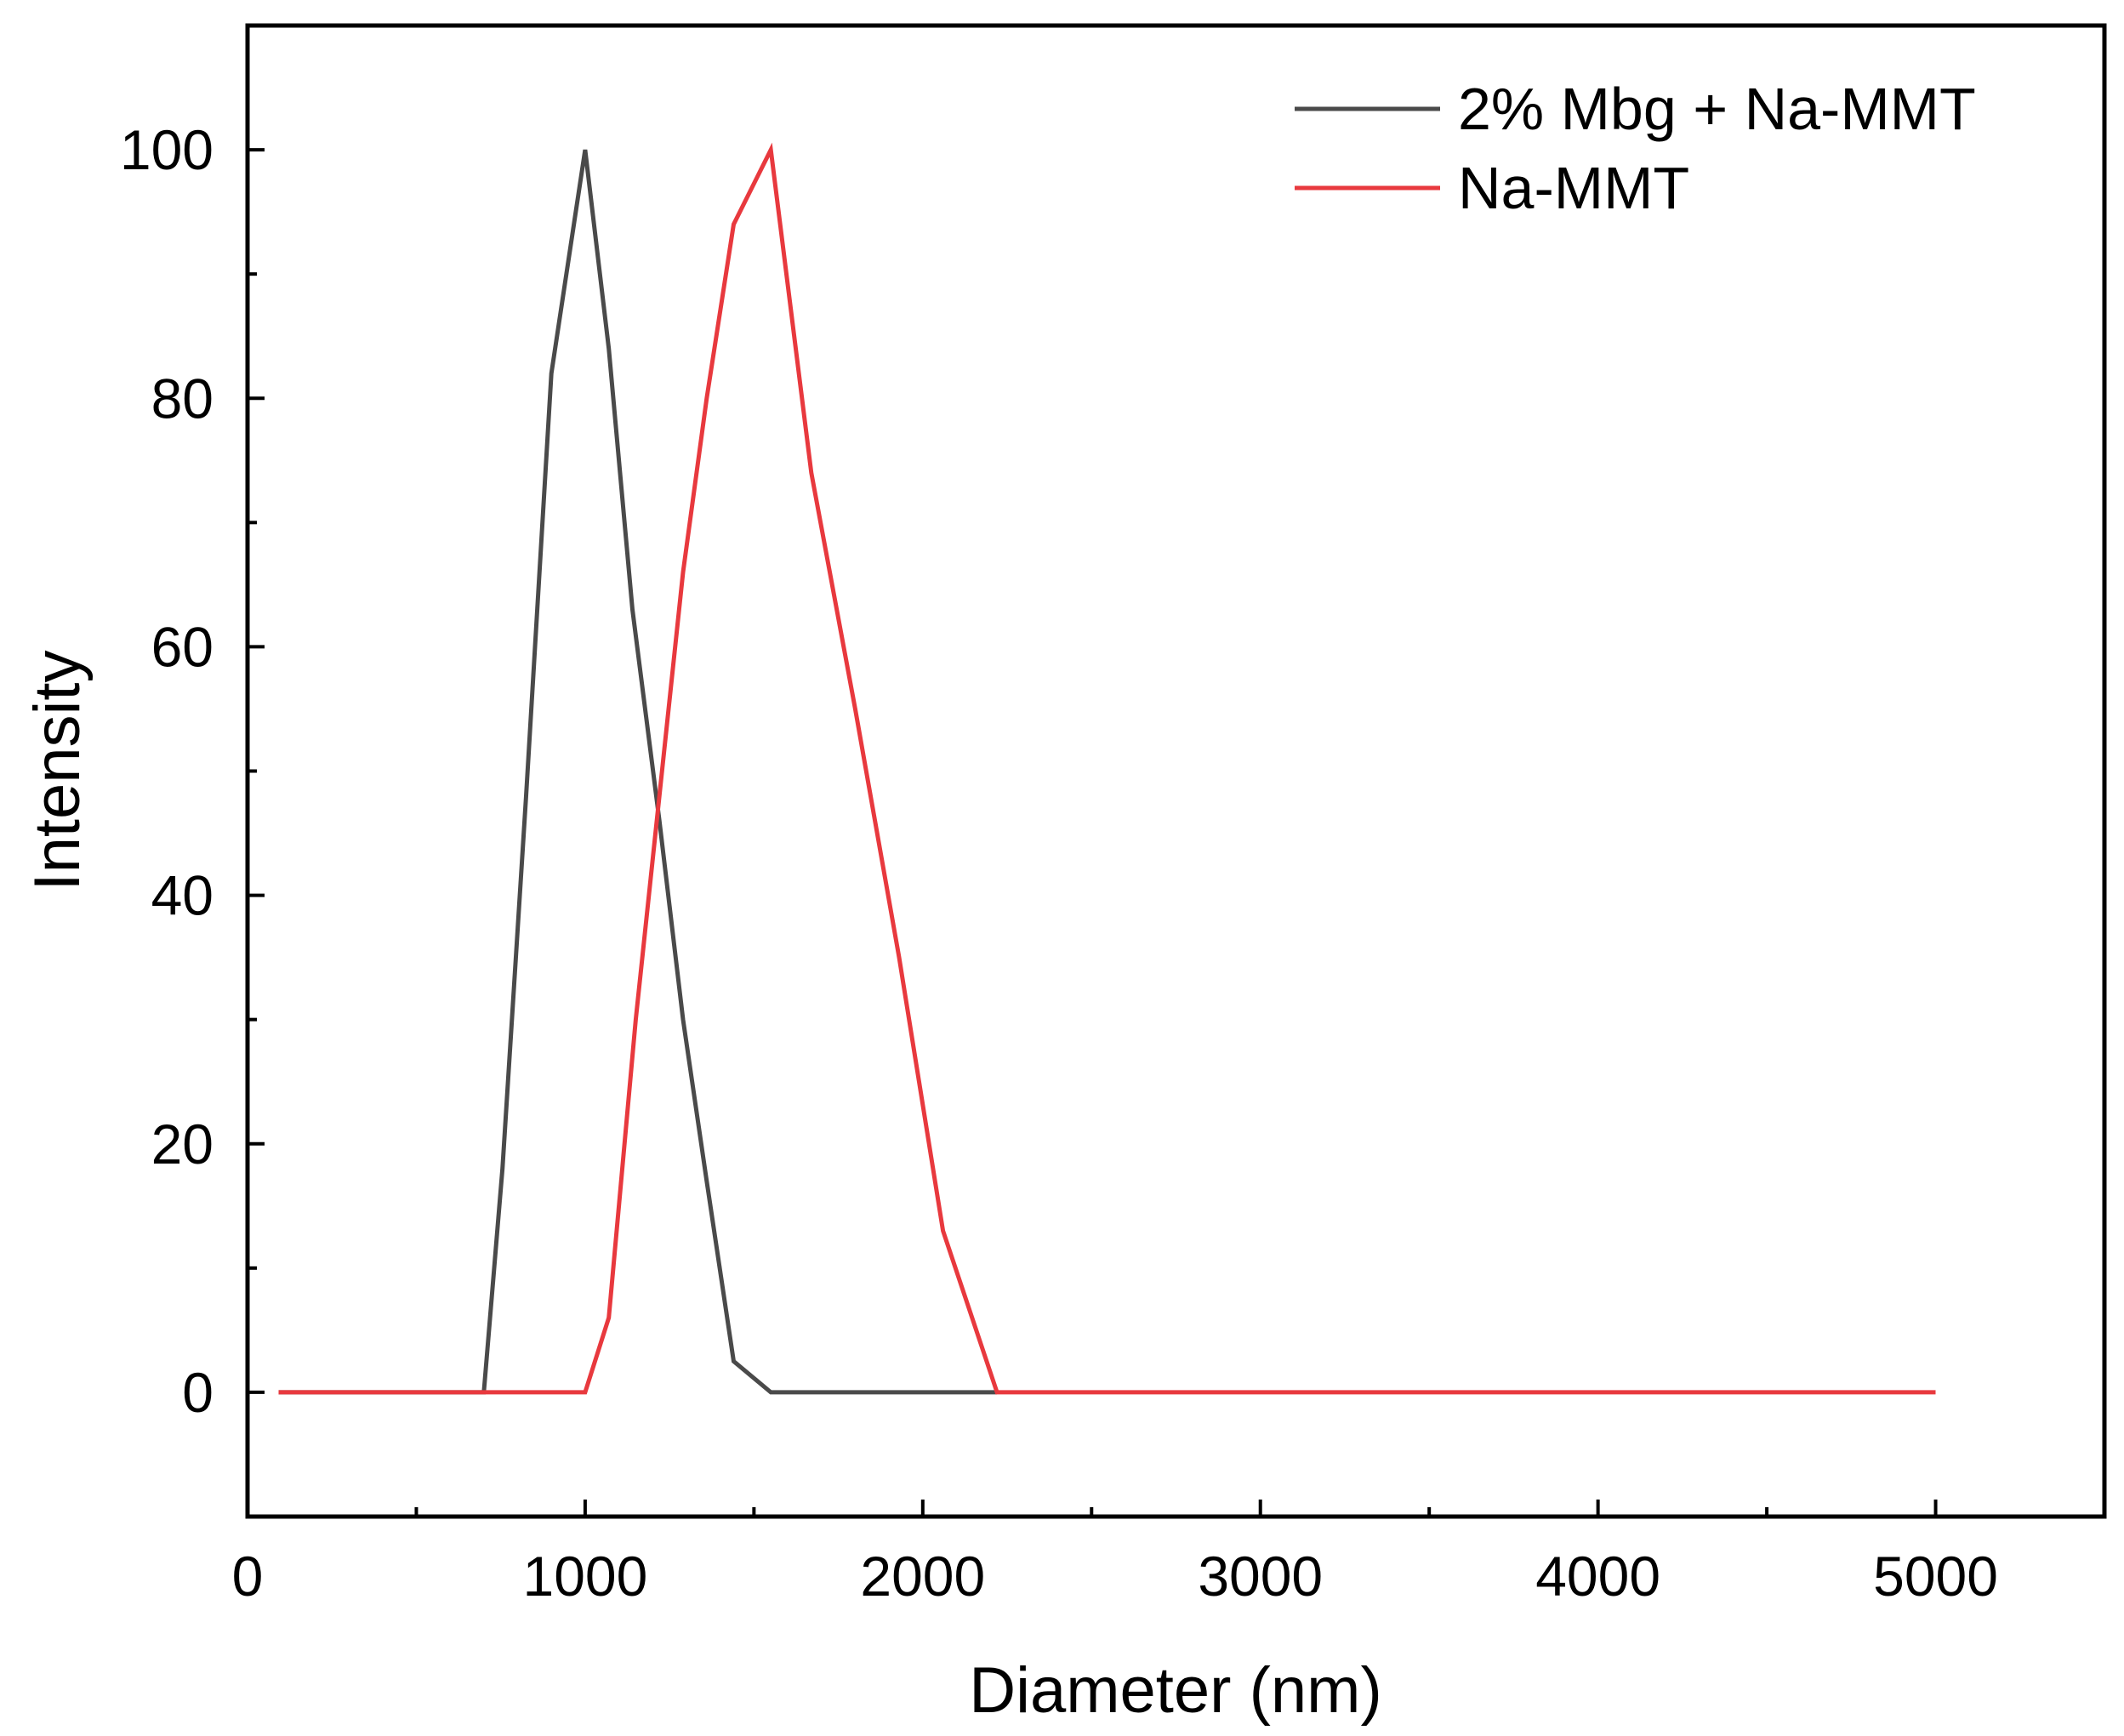 Image resolution: width=2124 pixels, height=1736 pixels. Describe the element at coordinates (1573, 188) in the screenshot. I see `legend-label-2: Na-MMT` at that location.